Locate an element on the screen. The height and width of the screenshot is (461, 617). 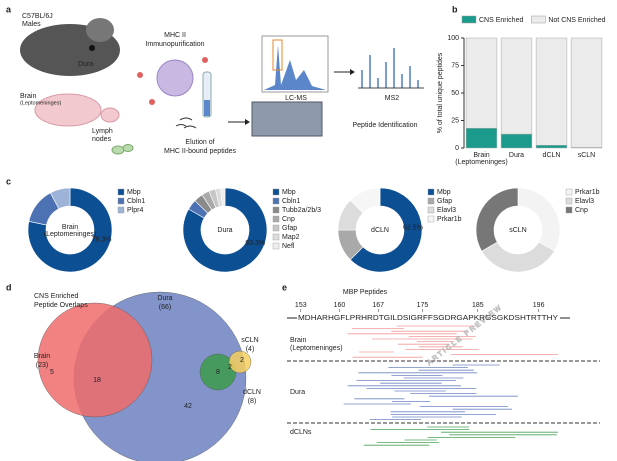
workflow-label: MS2 is located at coordinates (392, 98).